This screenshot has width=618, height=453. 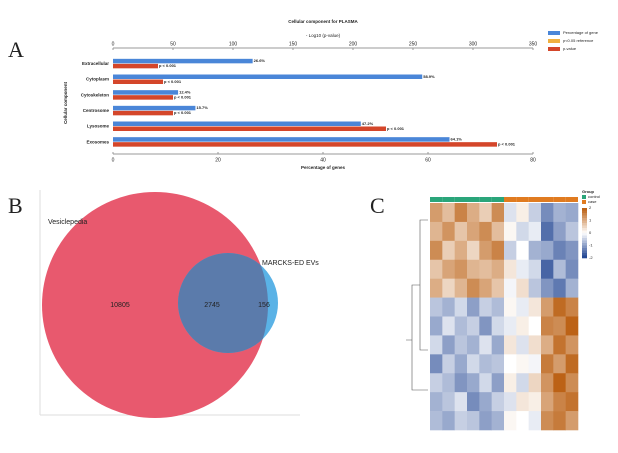 I want to click on x2-tick-label: 150, so click(x=293, y=44).